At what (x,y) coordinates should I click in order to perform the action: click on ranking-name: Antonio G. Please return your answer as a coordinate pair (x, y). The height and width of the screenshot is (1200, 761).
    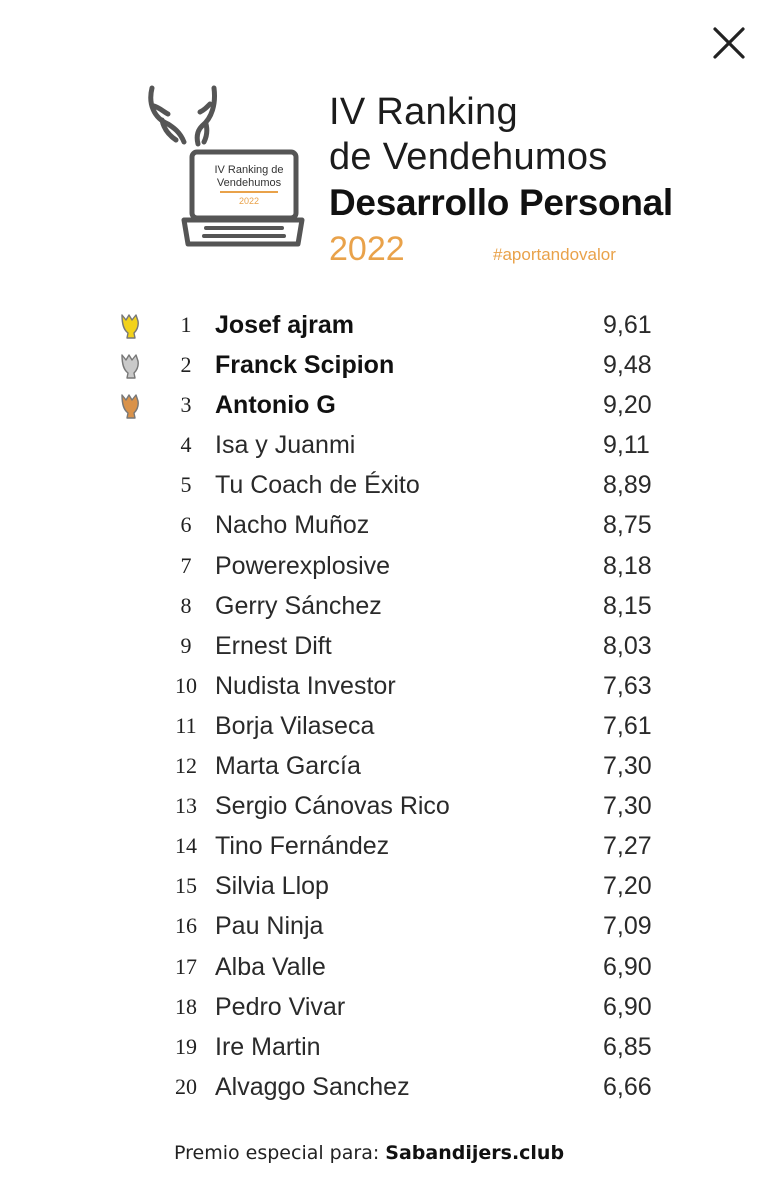
    Looking at the image, I should click on (275, 405).